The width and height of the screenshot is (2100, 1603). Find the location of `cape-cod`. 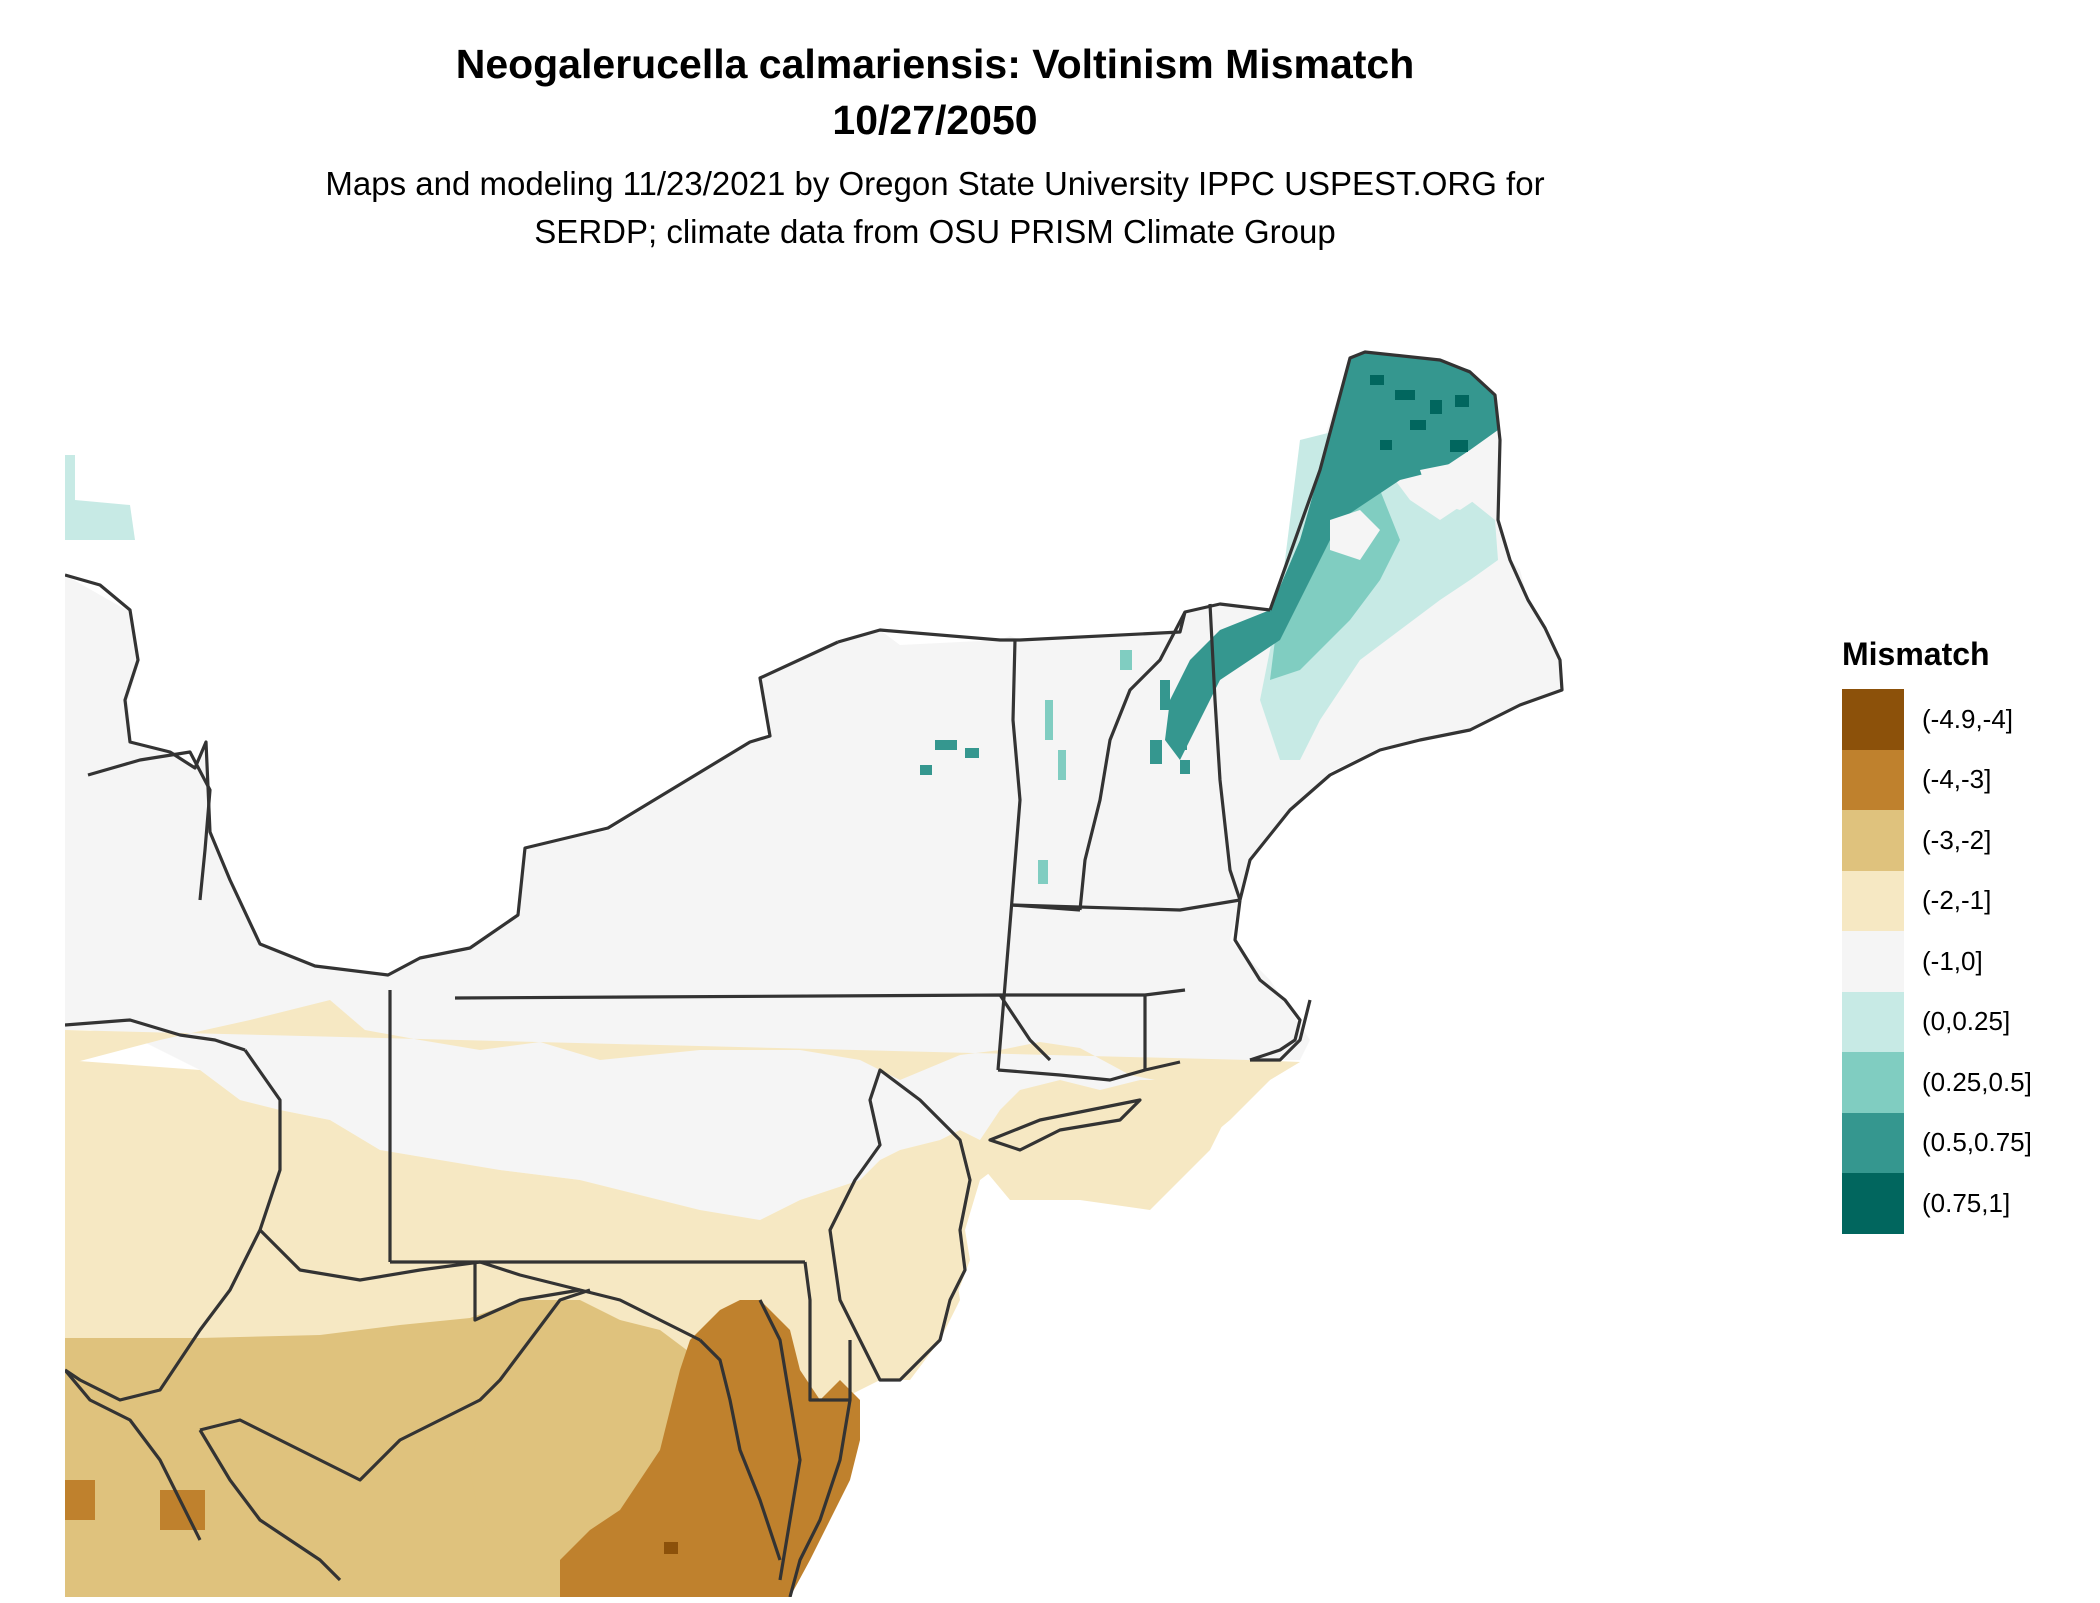

cape-cod is located at coordinates (1281, 1030).